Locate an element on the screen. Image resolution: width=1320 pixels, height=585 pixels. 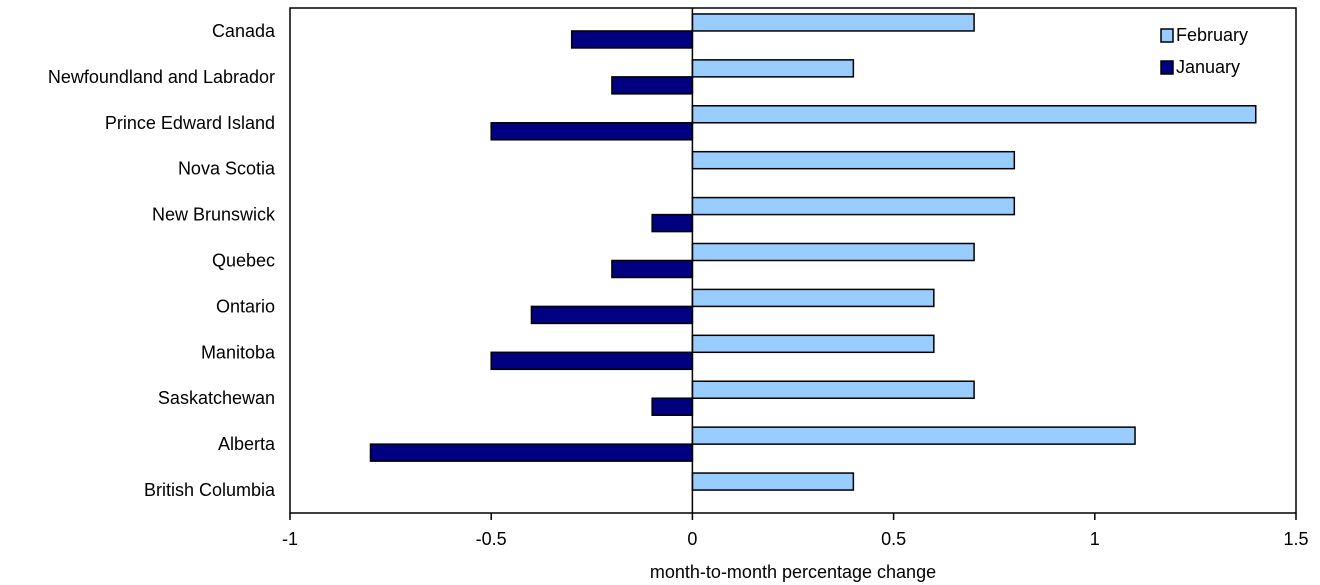
legend-label-january: January is located at coordinates (1208, 67).